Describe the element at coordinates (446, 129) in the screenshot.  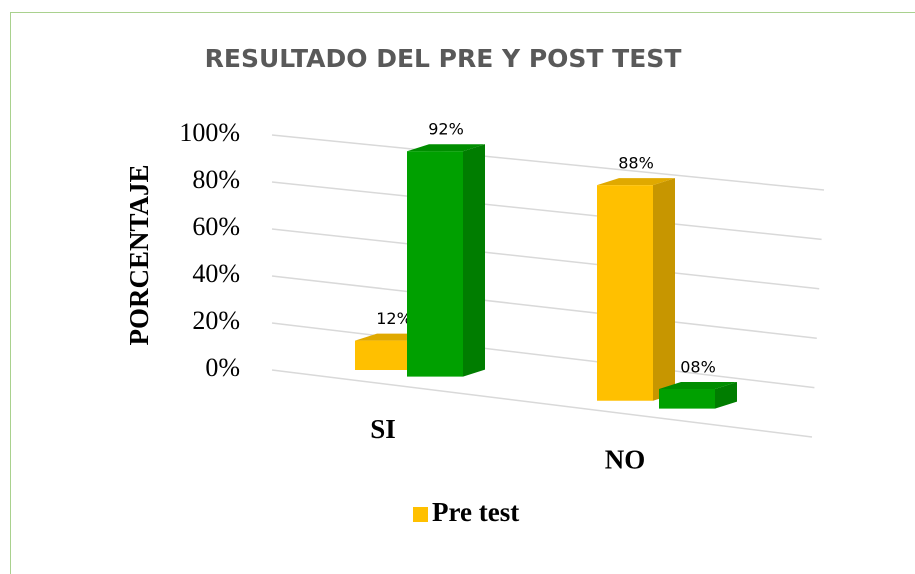
I see `data-label: 92%` at that location.